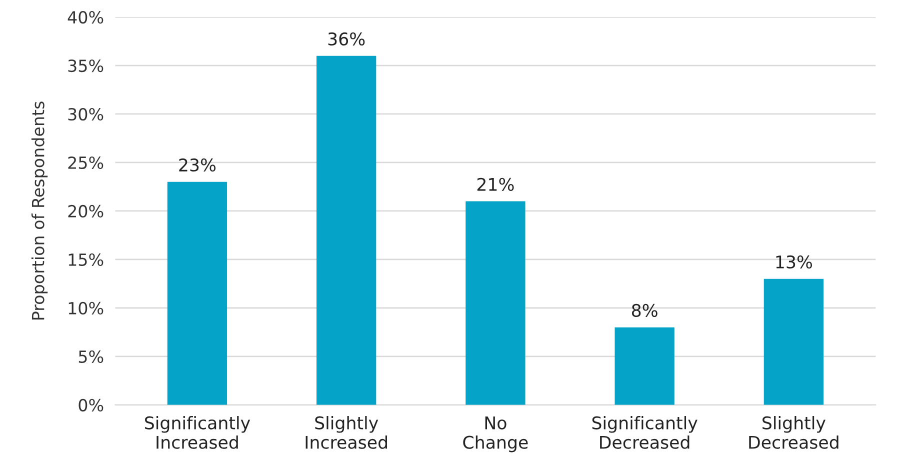 This screenshot has width=900, height=473. Describe the element at coordinates (86, 308) in the screenshot. I see `y-tick-label: 10%` at that location.